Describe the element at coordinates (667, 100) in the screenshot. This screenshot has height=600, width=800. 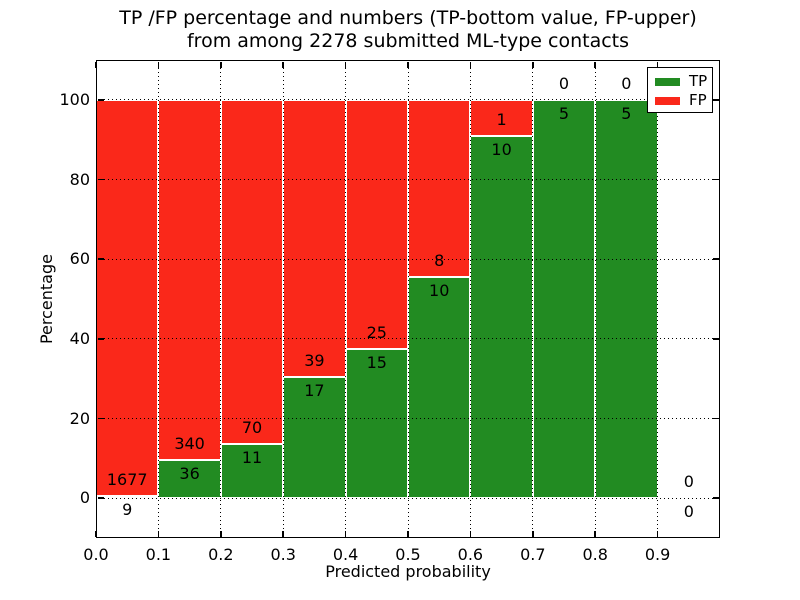
I see `legend-swatch-fp` at that location.